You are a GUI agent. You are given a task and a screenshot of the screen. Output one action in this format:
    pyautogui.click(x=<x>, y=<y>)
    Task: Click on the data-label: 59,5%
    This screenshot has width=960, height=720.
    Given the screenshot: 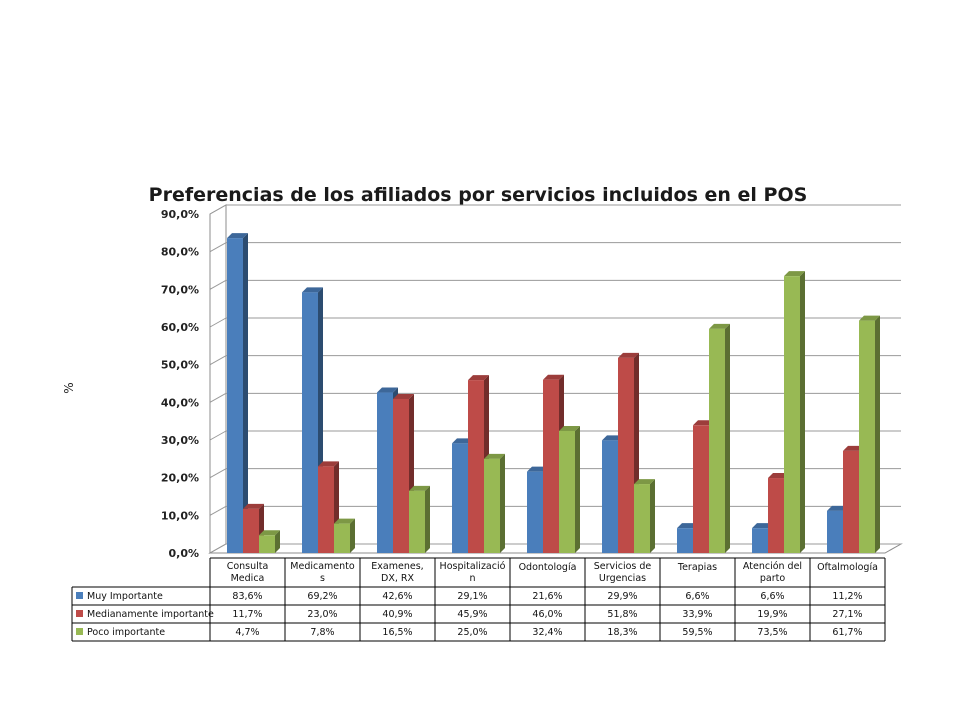 What is the action you would take?
    pyautogui.click(x=697, y=632)
    